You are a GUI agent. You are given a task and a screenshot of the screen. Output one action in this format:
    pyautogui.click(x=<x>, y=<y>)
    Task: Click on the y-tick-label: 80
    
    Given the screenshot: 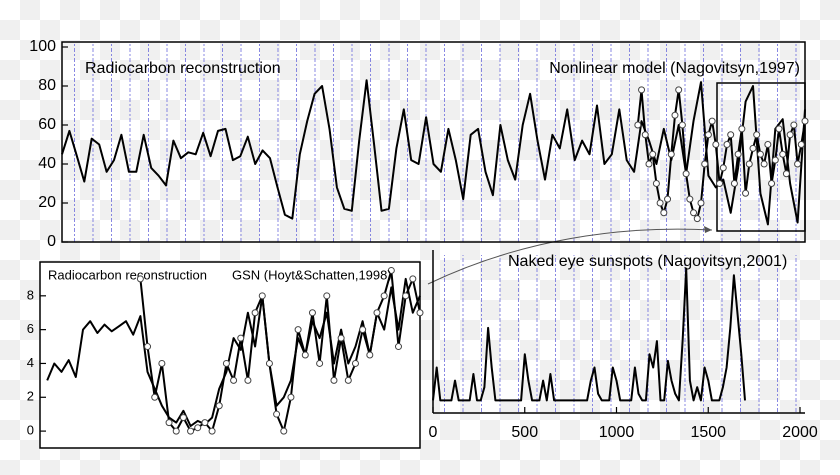 What is the action you would take?
    pyautogui.click(x=47, y=85)
    